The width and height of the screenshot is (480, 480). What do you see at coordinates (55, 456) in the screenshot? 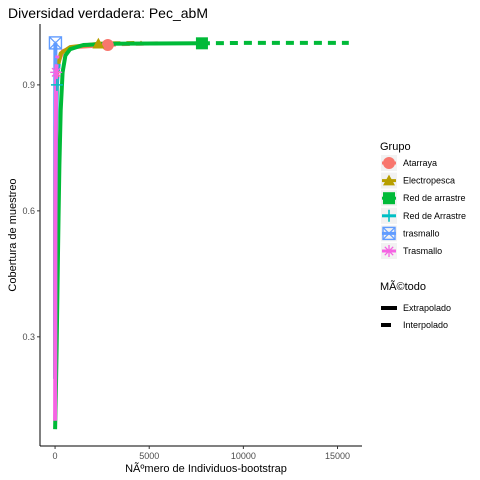
I see `x-tick-label: 0` at bounding box center [55, 456].